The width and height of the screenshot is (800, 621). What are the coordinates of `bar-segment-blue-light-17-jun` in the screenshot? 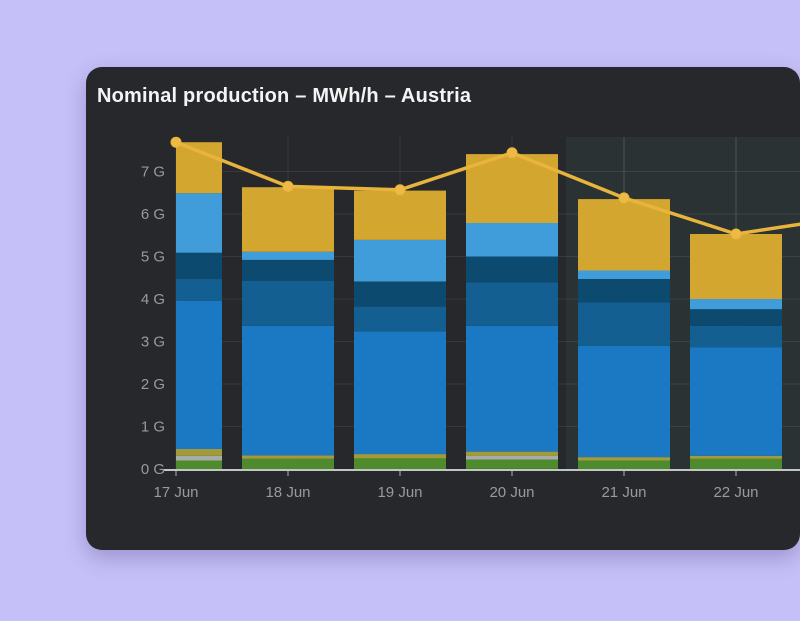 It's located at (199, 223).